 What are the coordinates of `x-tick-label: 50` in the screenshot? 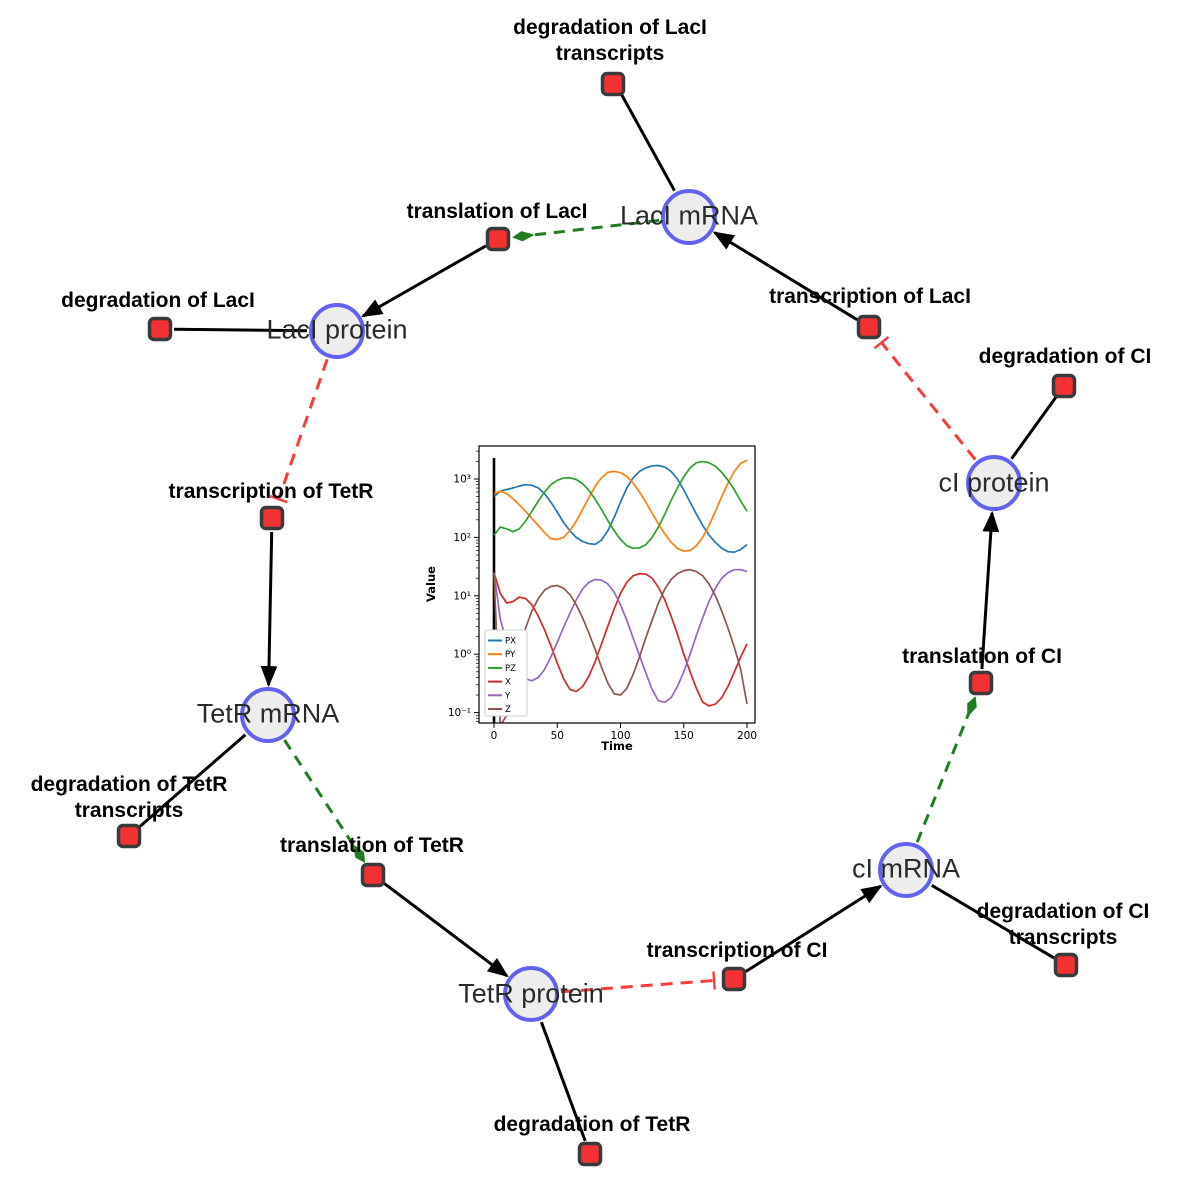 It's located at (557, 736).